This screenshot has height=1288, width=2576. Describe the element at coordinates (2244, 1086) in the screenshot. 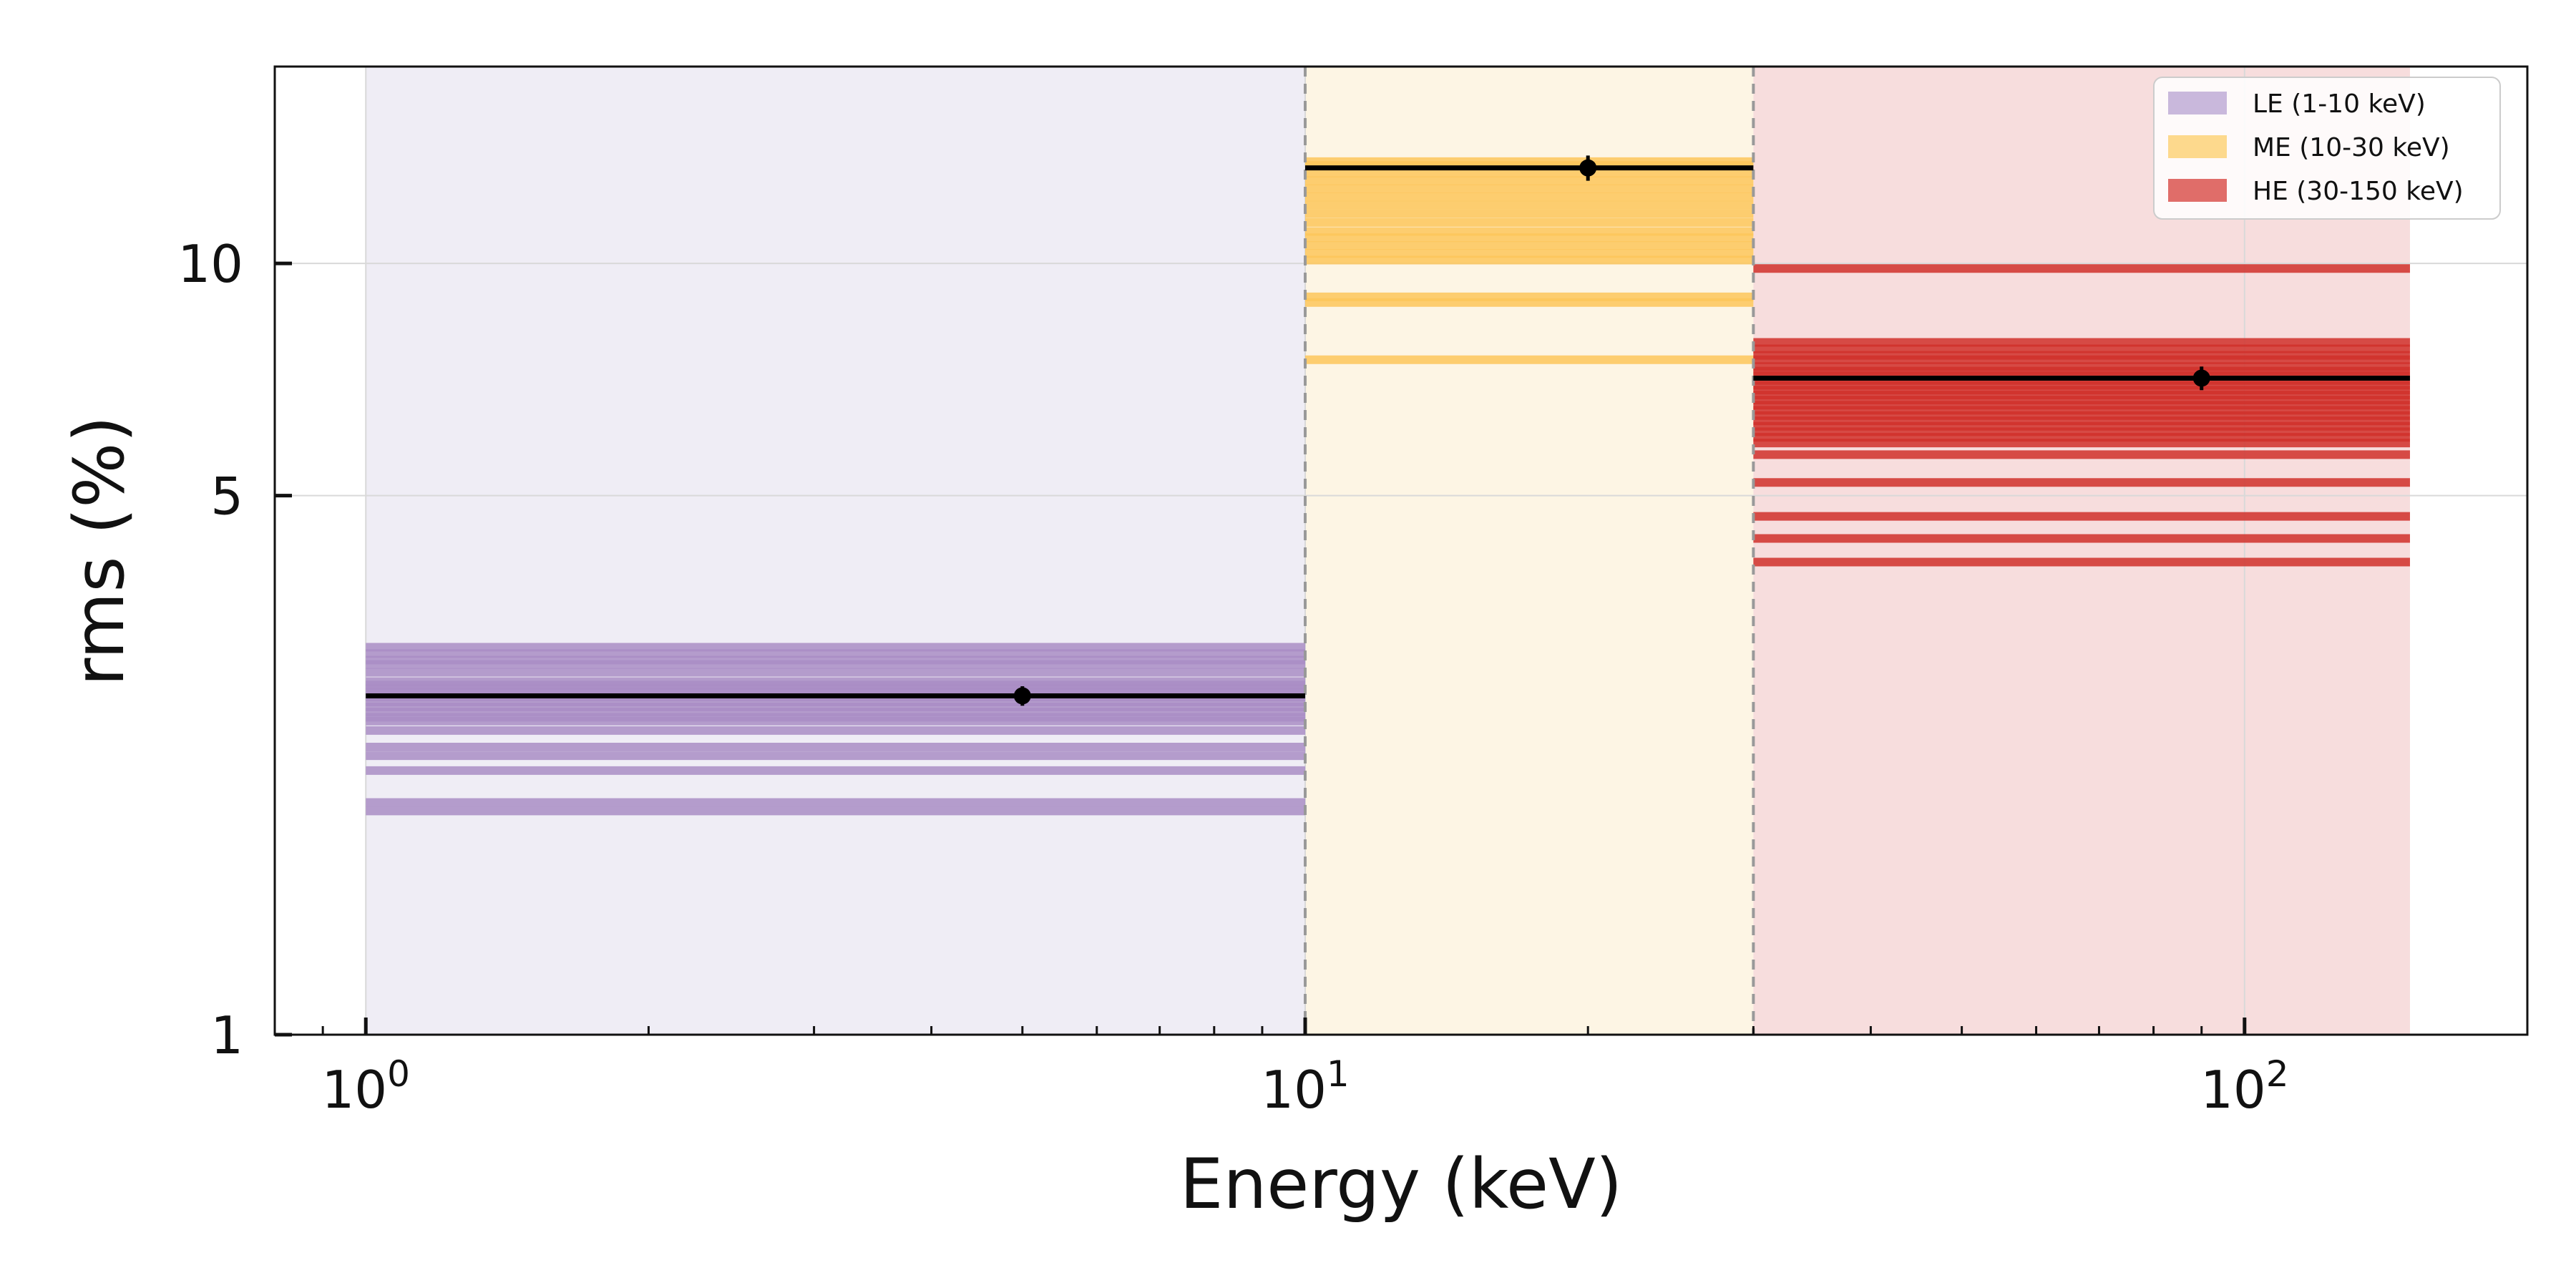

I see `x-tick-label: 10²` at that location.